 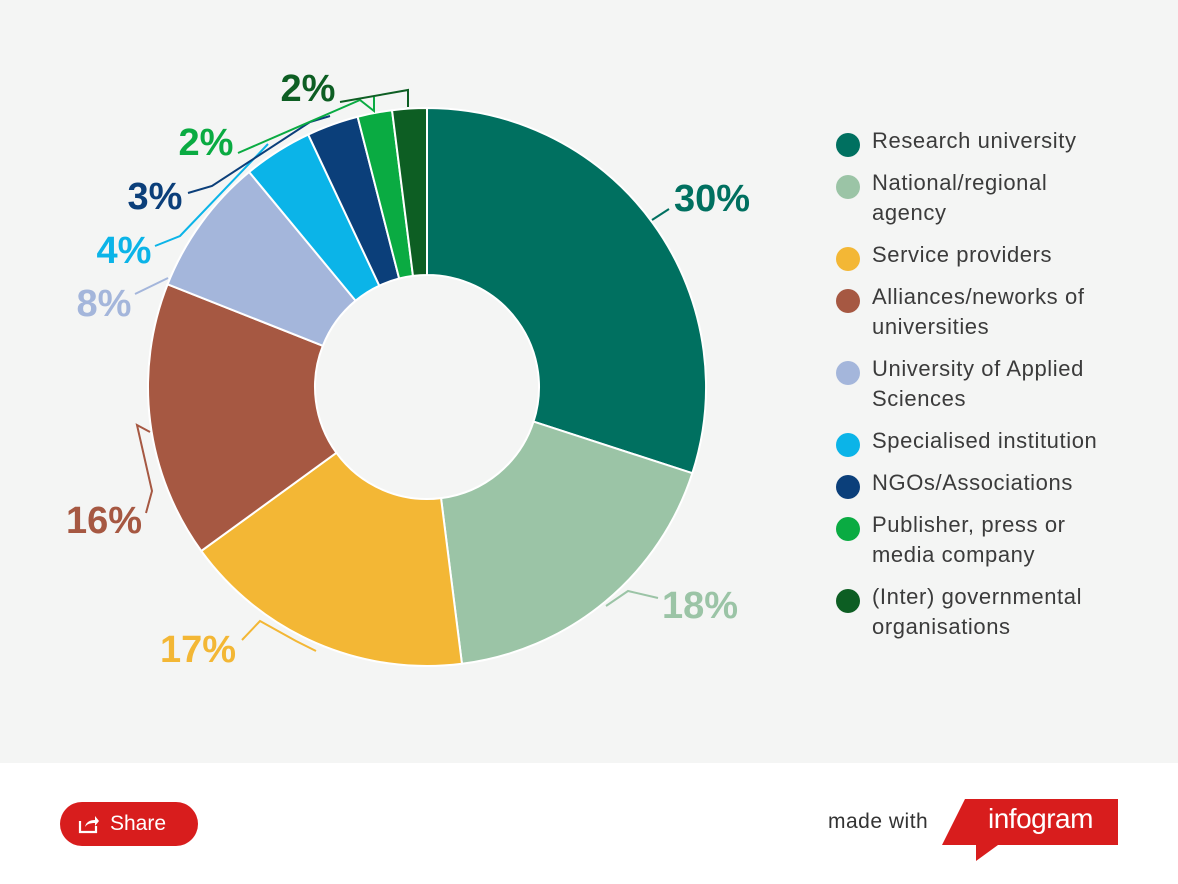 I want to click on share-button: Share, so click(x=129, y=824).